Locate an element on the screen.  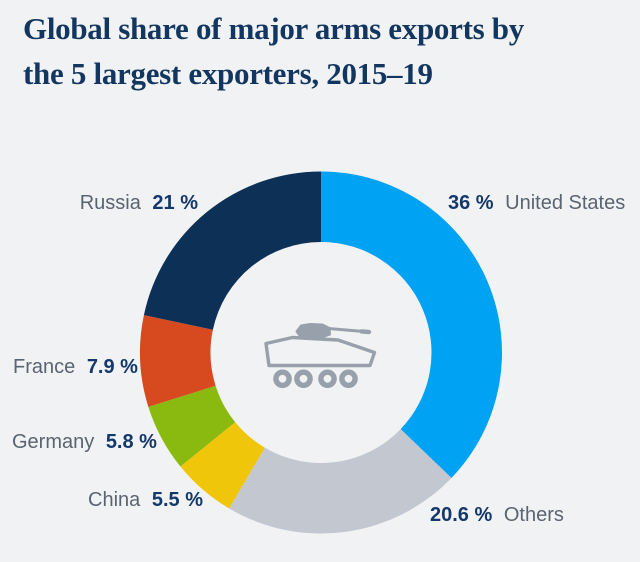
germany-name: Germany is located at coordinates (53, 442).